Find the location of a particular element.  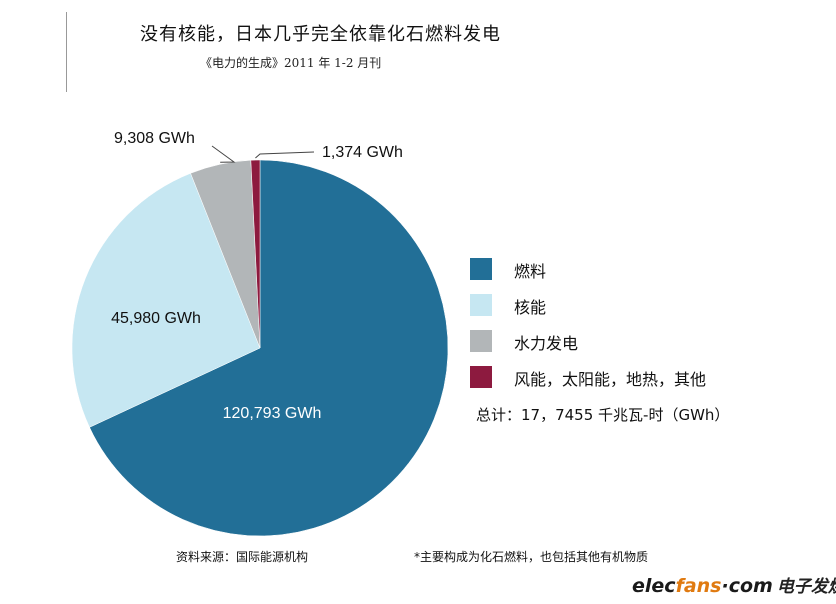

source-note: 资料来源：国际能源机构 is located at coordinates (242, 557).